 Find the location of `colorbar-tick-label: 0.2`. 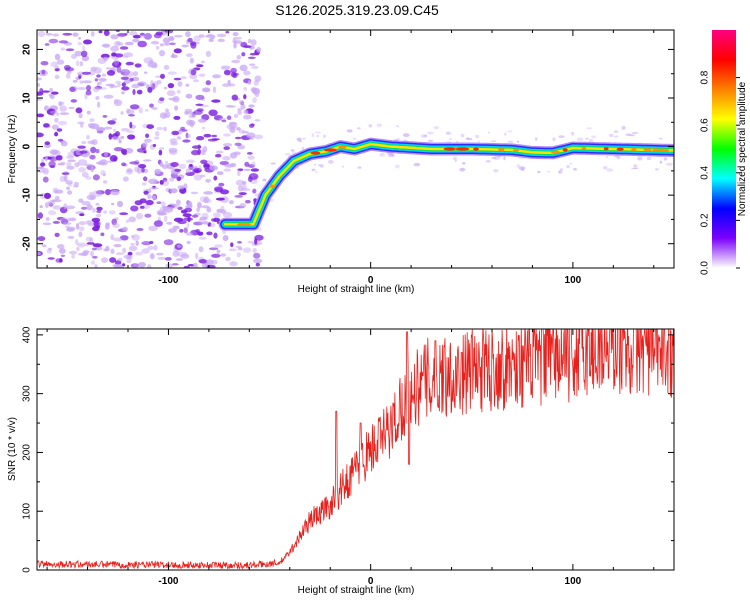

colorbar-tick-label: 0.2 is located at coordinates (705, 220).